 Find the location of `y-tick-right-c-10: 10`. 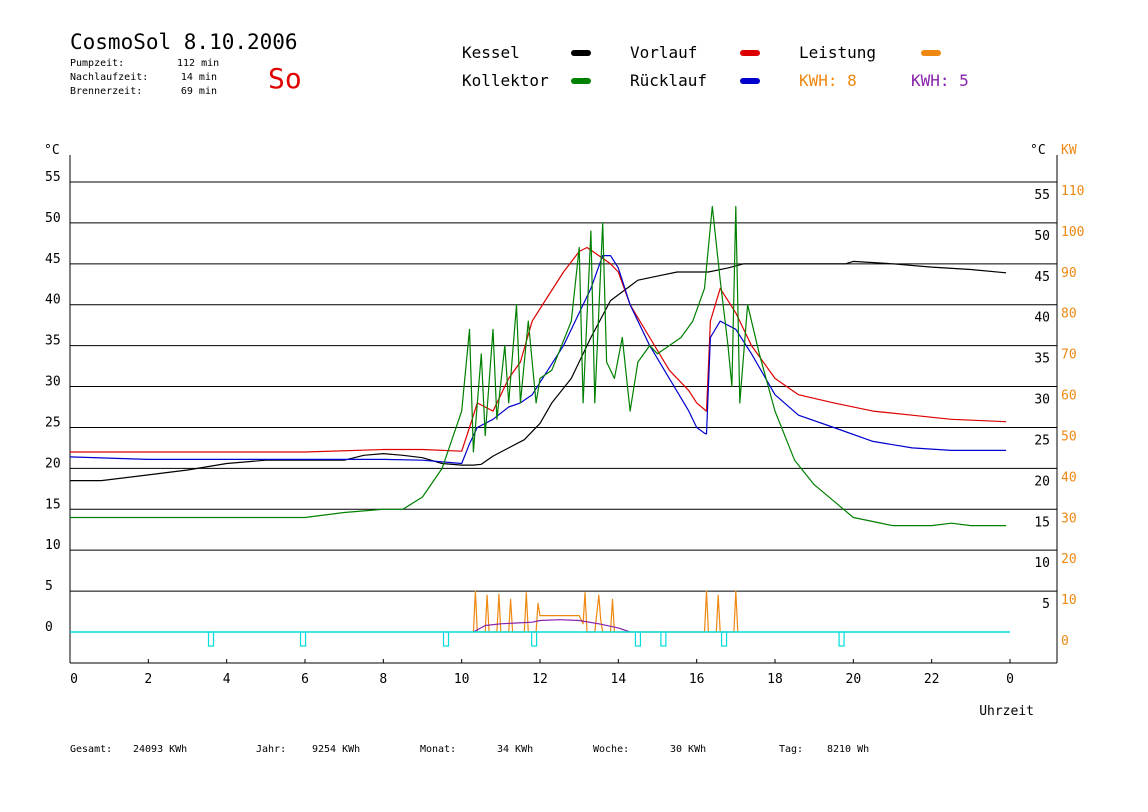

y-tick-right-c-10: 10 is located at coordinates (1042, 563).